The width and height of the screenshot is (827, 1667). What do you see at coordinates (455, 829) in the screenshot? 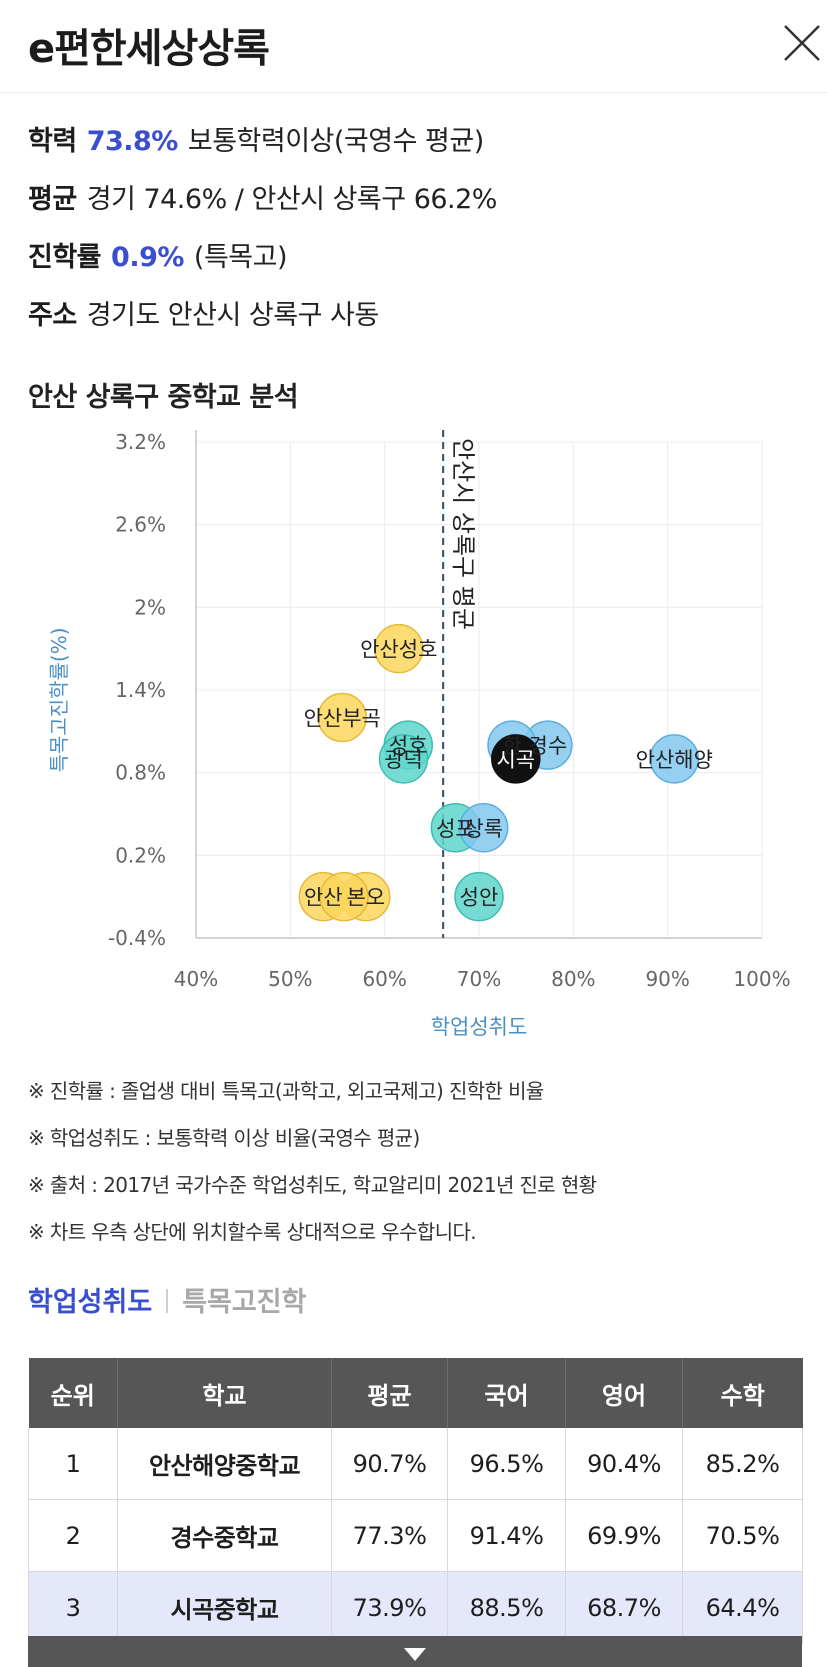
I see `data-label: 성포` at bounding box center [455, 829].